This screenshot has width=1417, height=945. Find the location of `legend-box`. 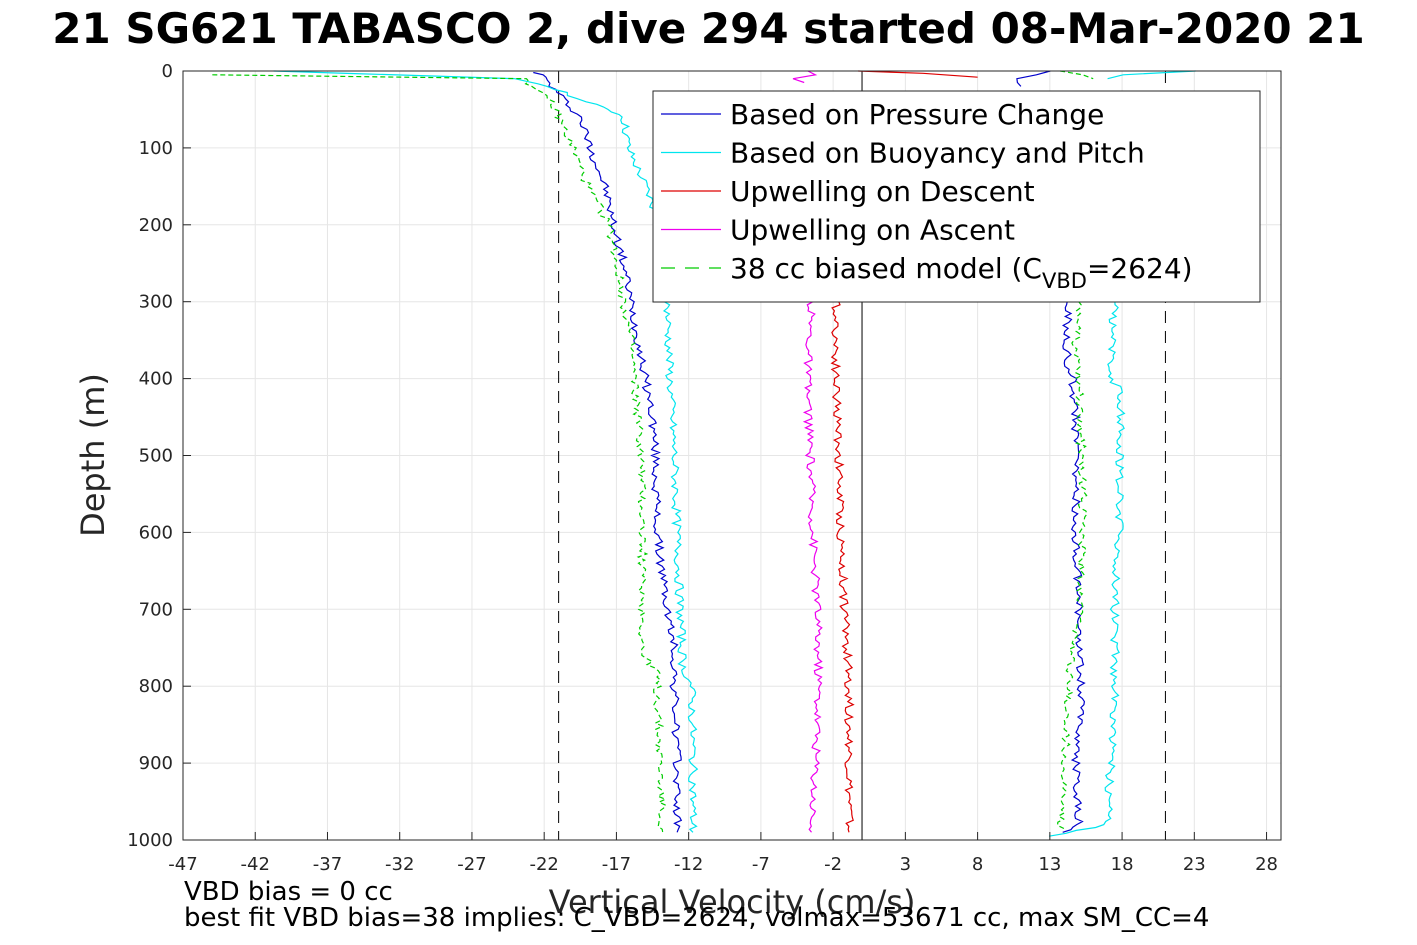

legend-box is located at coordinates (956, 196).